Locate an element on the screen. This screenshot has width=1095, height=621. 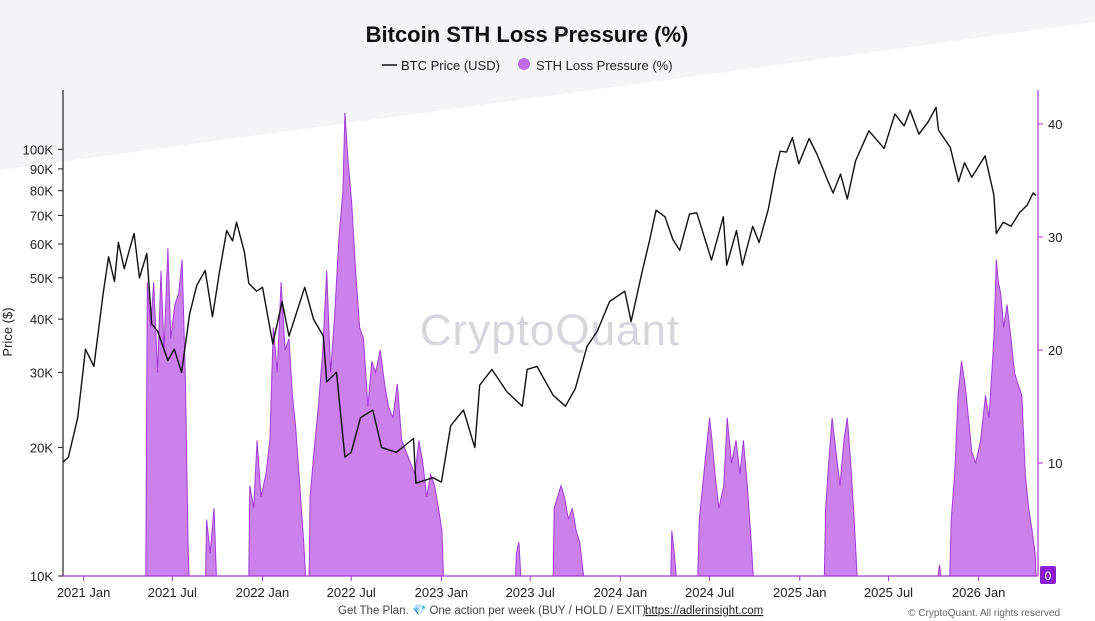
current-value-badge: 0 is located at coordinates (1048, 575).